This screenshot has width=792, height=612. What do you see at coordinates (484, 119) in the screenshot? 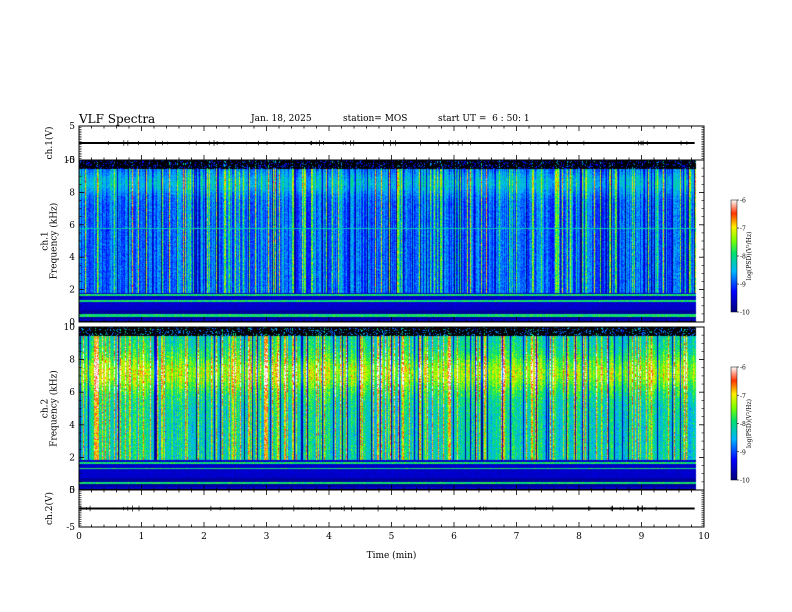
I see `start-time-label: start UT = 6 : 50: 1` at bounding box center [484, 119].